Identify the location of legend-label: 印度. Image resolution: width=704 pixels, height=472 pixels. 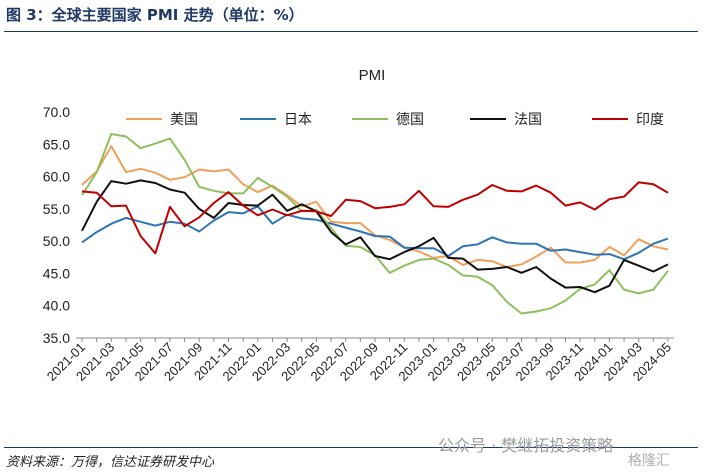
(650, 120).